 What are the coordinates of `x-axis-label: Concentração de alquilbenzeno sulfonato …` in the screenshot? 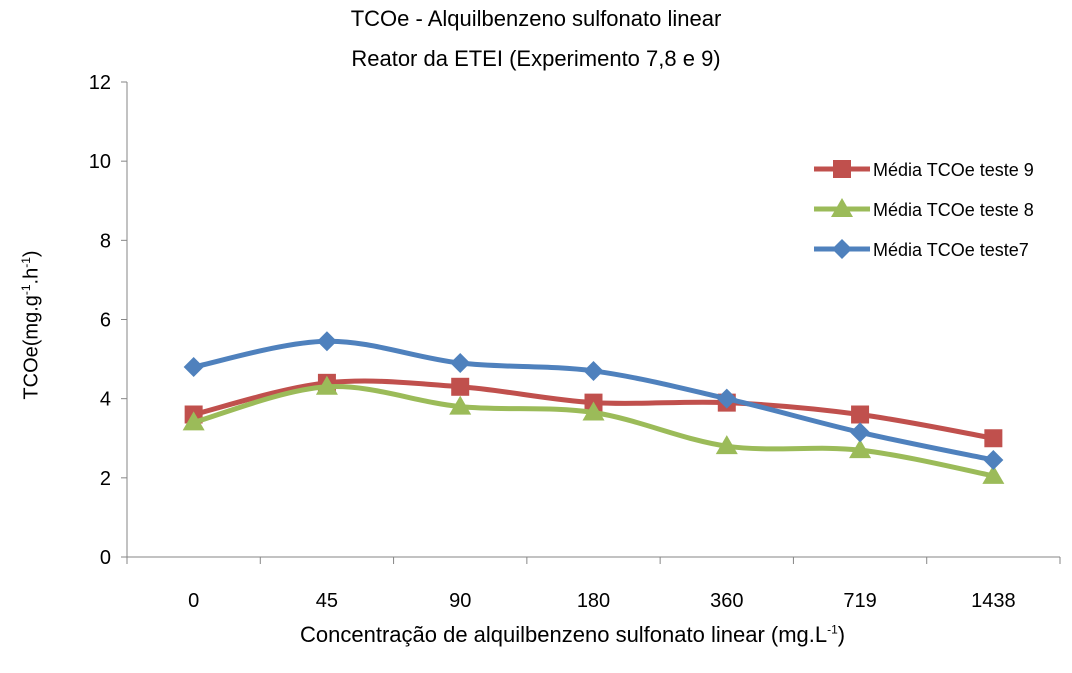 It's located at (573, 634).